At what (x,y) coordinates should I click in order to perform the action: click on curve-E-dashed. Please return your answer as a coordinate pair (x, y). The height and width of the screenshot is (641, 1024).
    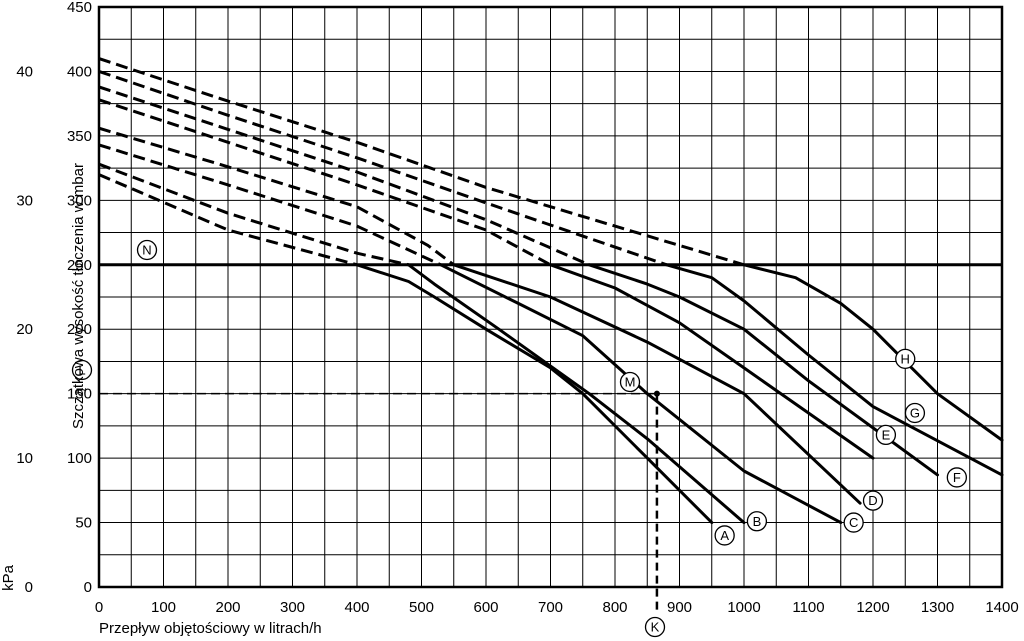
    Looking at the image, I should click on (325, 182).